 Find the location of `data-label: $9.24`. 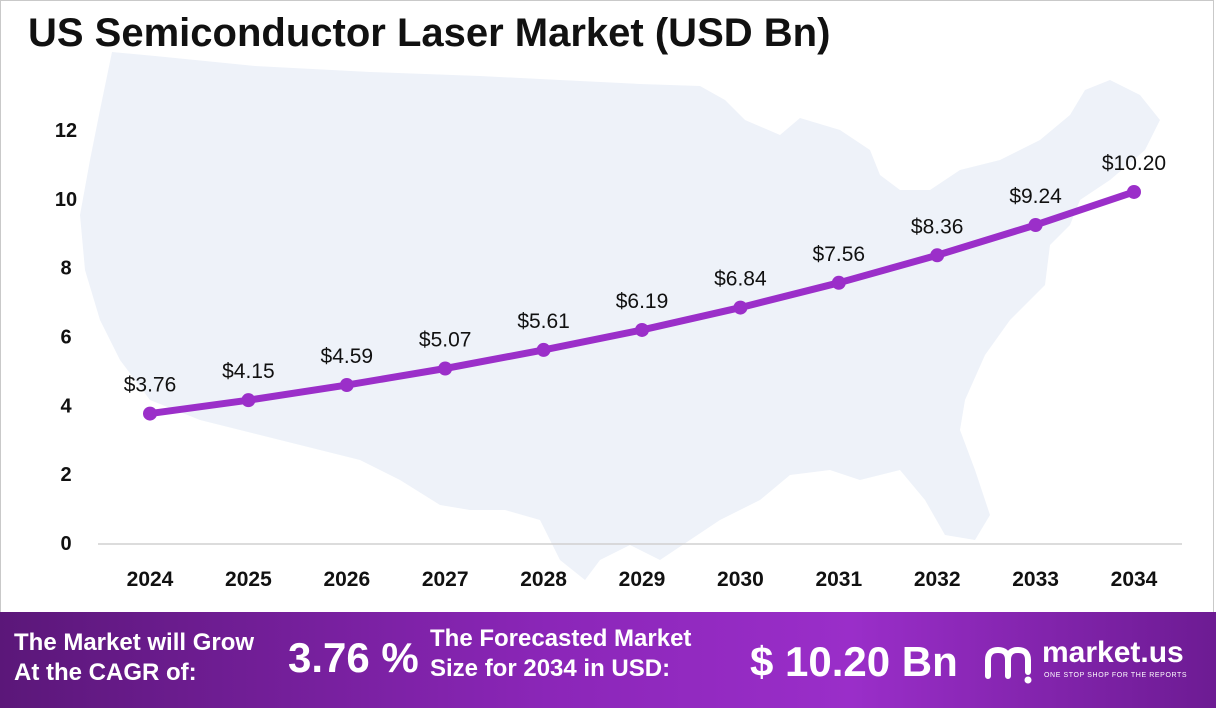

data-label: $9.24 is located at coordinates (1035, 196).